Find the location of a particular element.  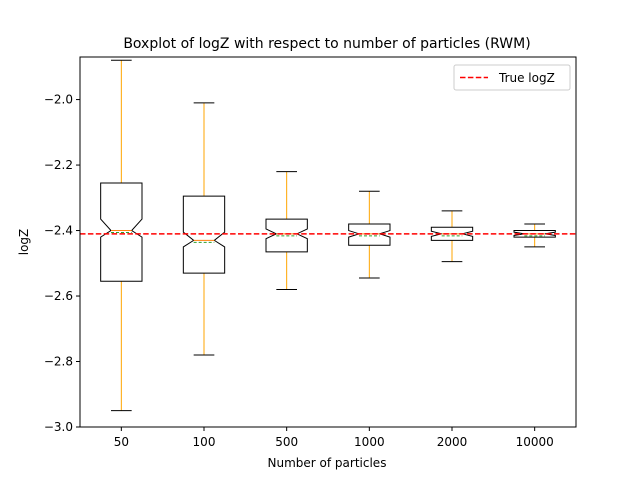

y-tick-label: −2.2 is located at coordinates (58, 165).